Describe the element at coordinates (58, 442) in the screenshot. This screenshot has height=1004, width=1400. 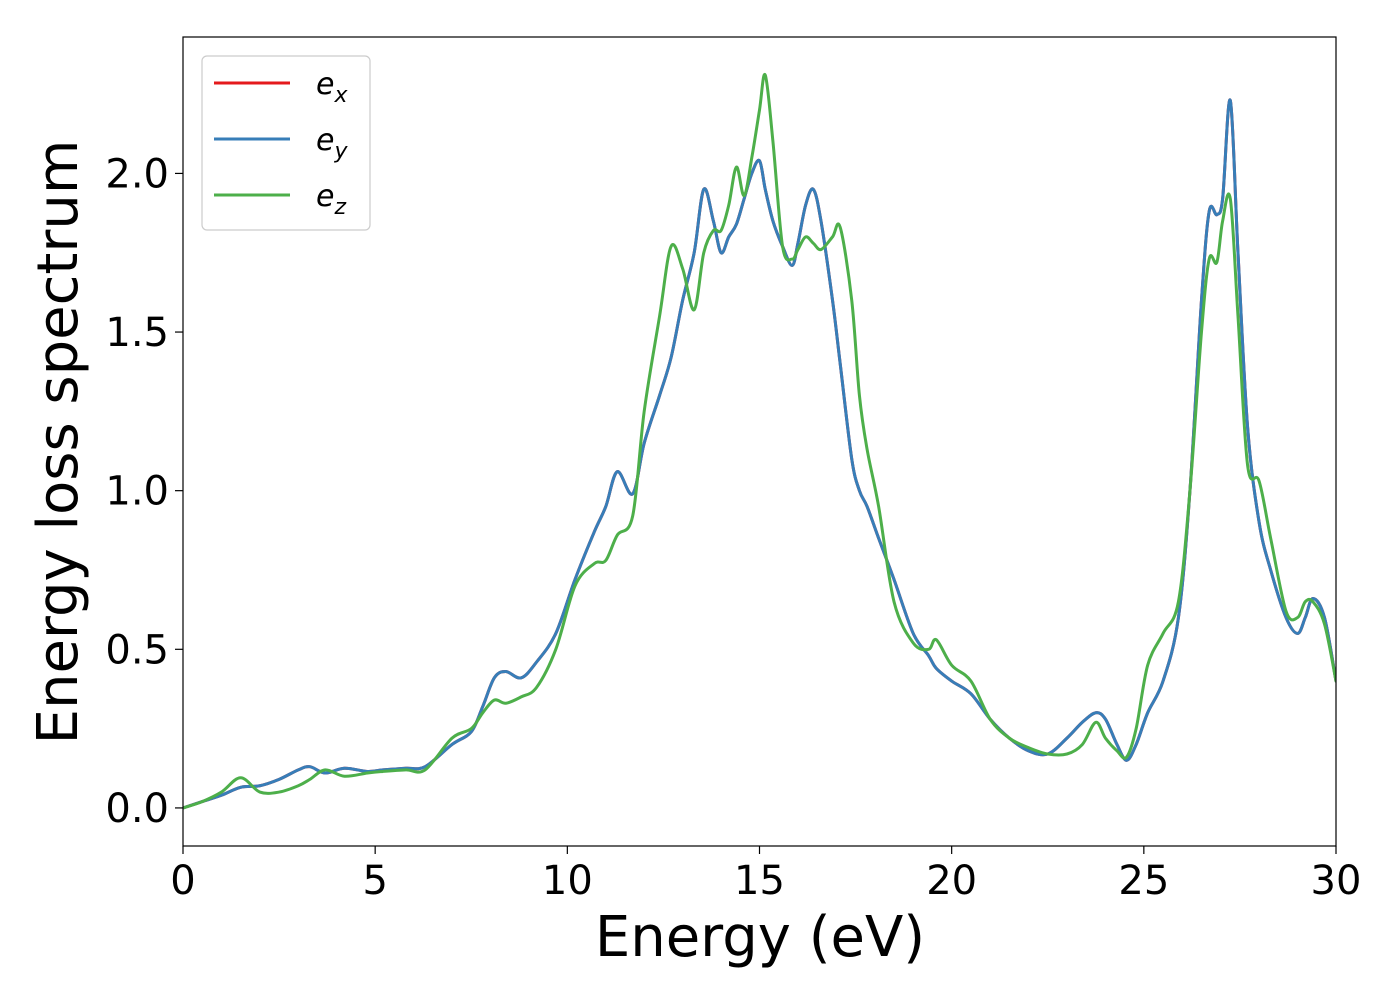
I see `y-axis-title: Energy loss spectrum` at that location.